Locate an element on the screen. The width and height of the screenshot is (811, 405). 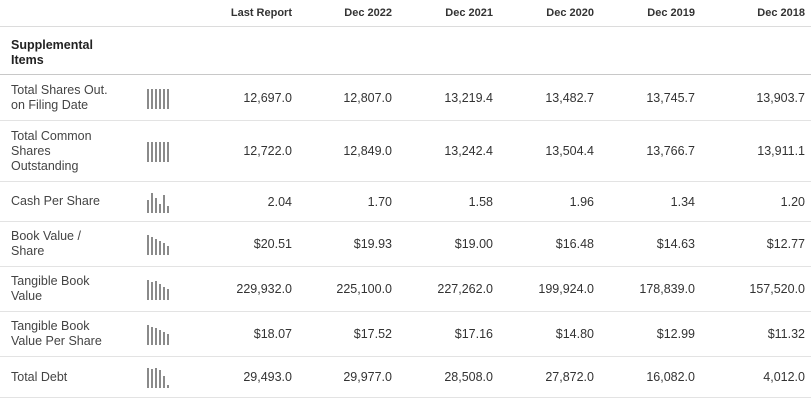
header-label-spacer is located at coordinates (73, 13).